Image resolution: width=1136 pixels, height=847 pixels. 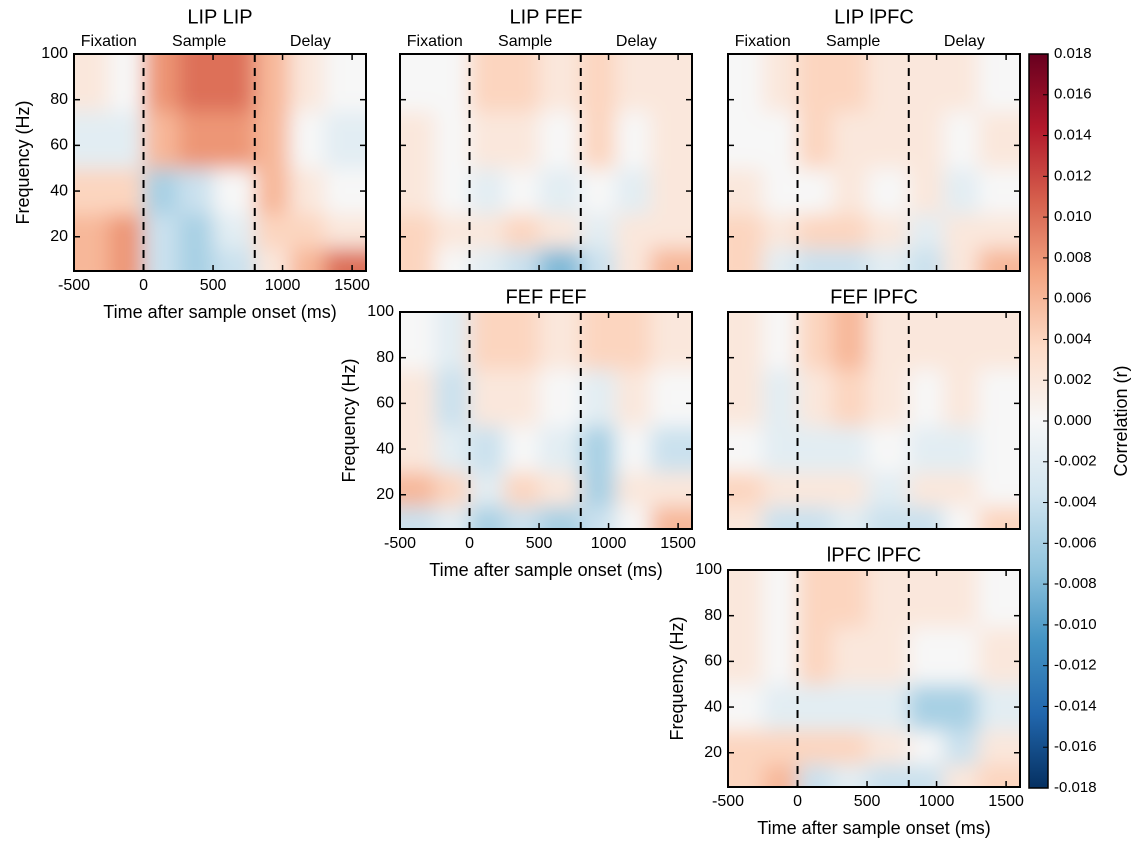 What do you see at coordinates (385, 403) in the screenshot?
I see `y-tick-label: 60` at bounding box center [385, 403].